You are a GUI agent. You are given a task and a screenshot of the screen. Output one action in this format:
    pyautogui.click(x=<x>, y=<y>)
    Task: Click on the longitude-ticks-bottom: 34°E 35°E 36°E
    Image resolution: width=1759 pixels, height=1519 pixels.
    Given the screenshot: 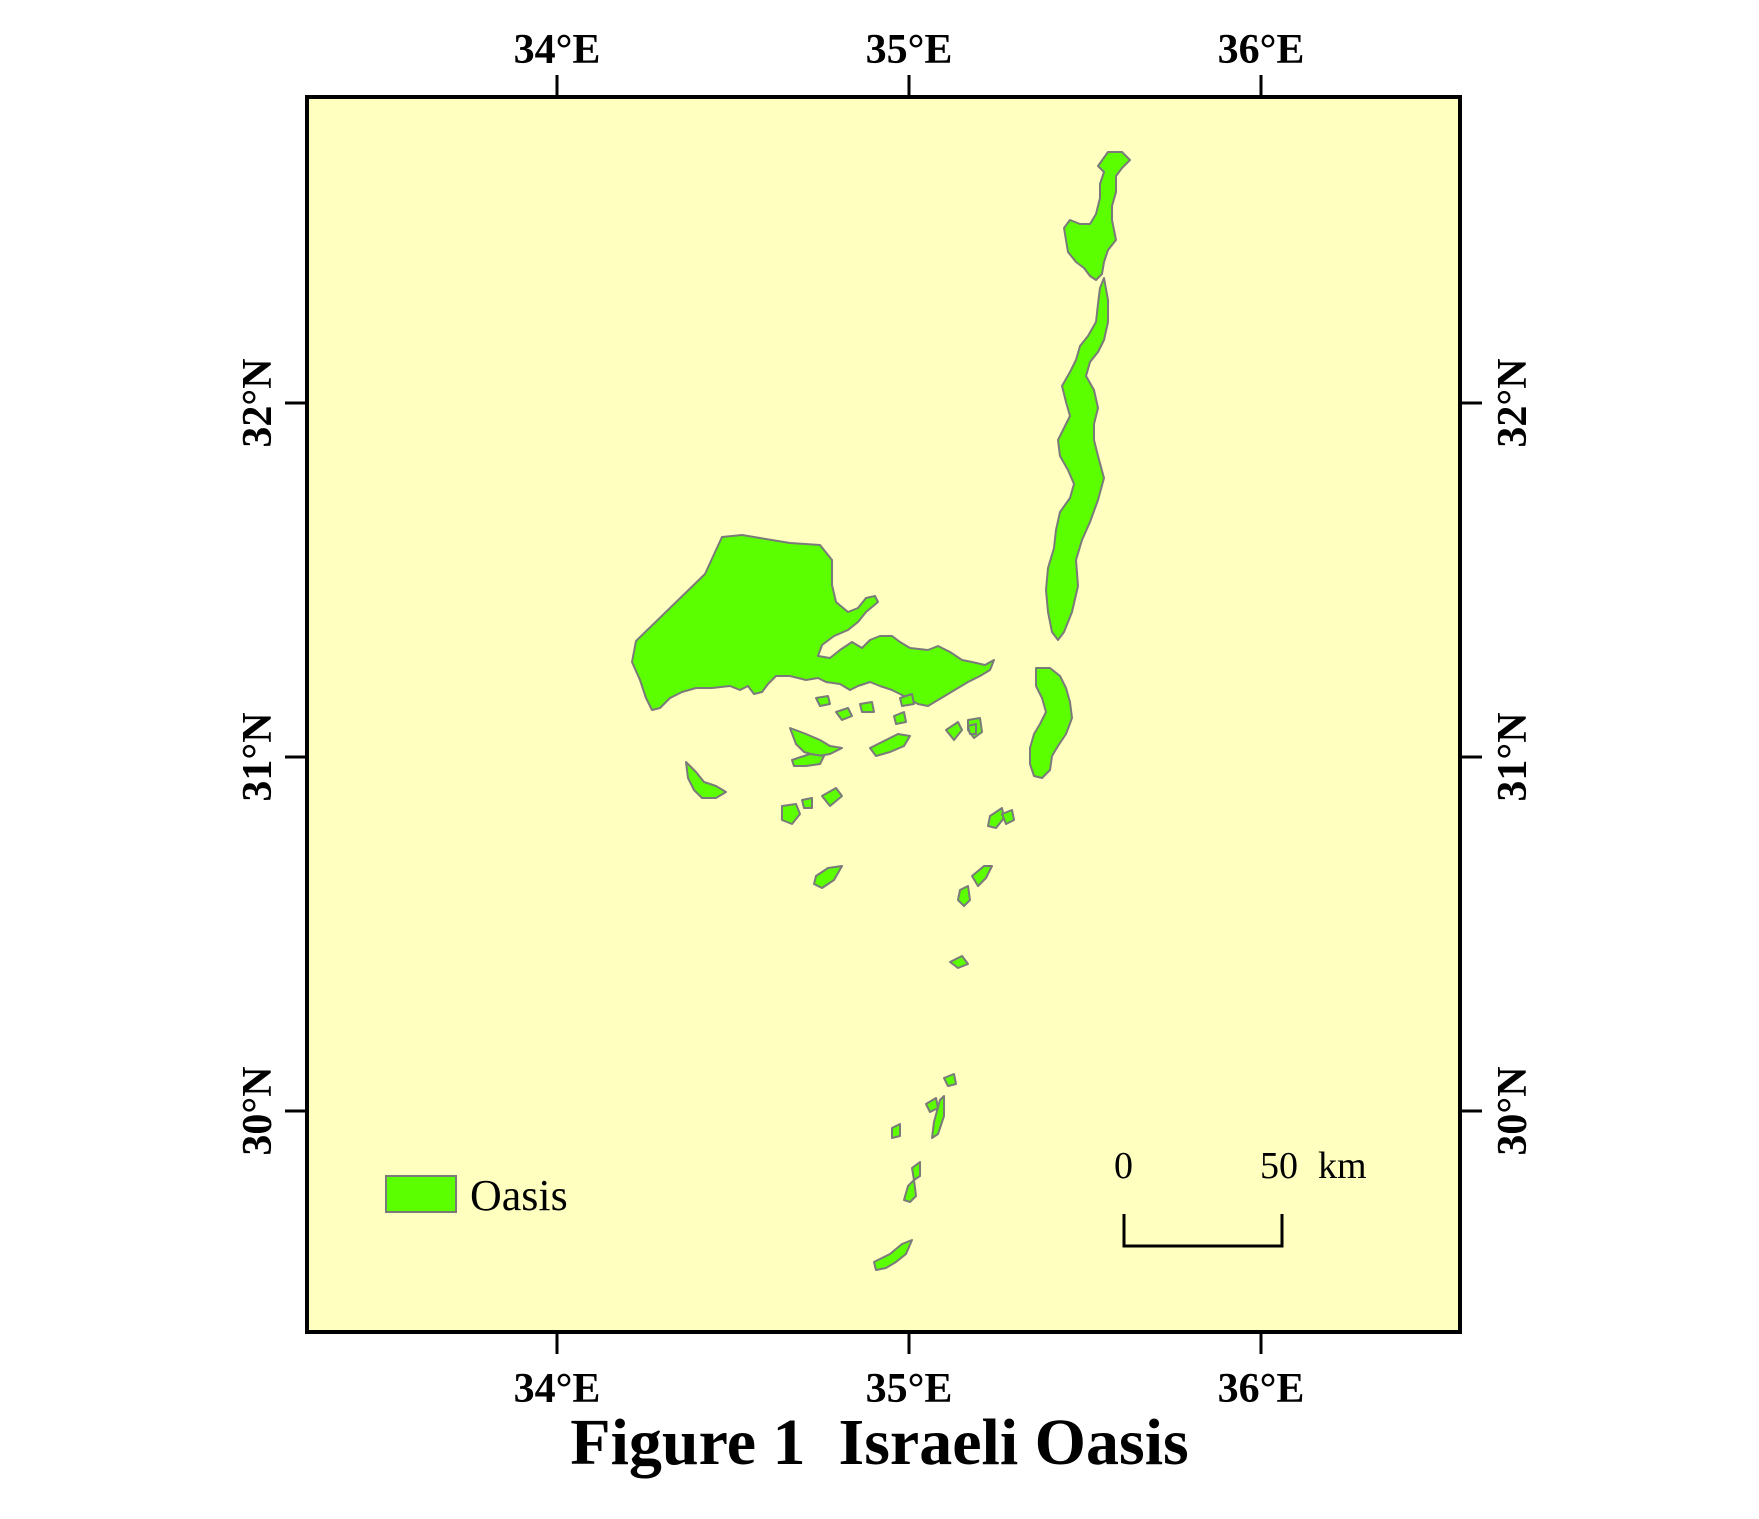 What is the action you would take?
    pyautogui.click(x=909, y=1372)
    